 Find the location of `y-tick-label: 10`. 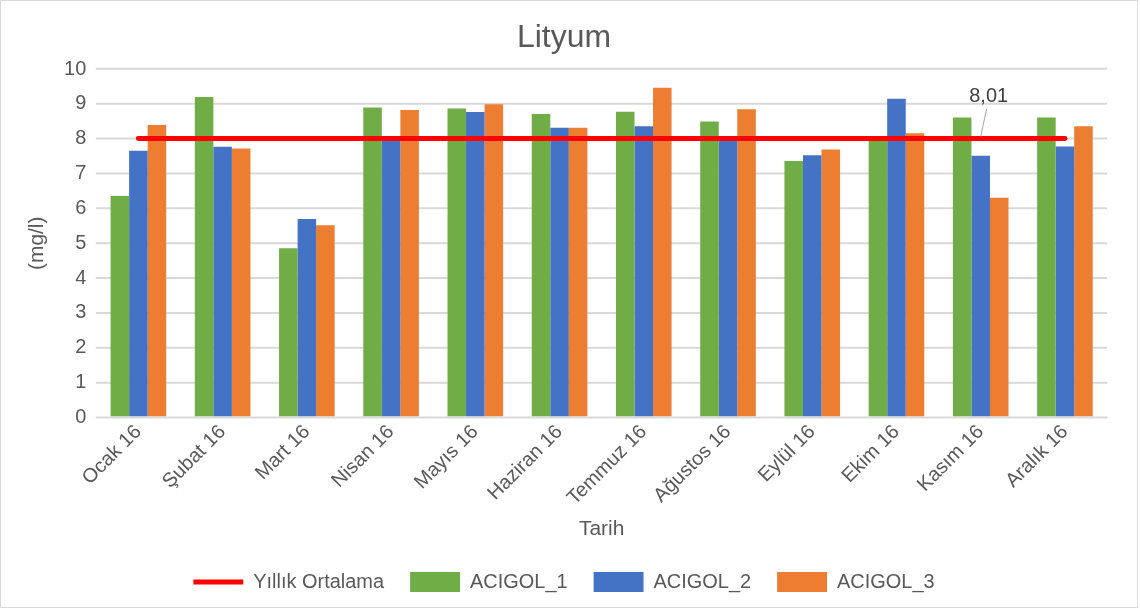

y-tick-label: 10 is located at coordinates (75, 67).